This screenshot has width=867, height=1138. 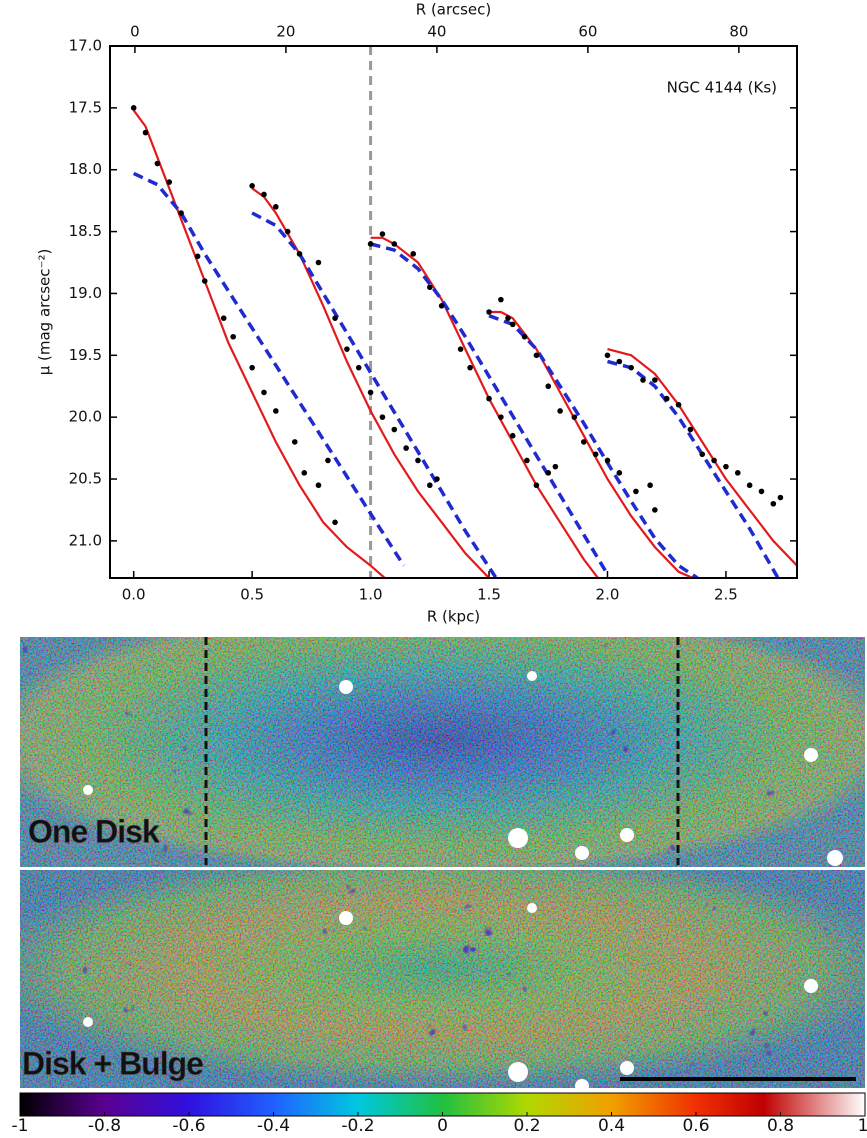 I want to click on x-tick-label: 0.5, so click(x=252, y=595).